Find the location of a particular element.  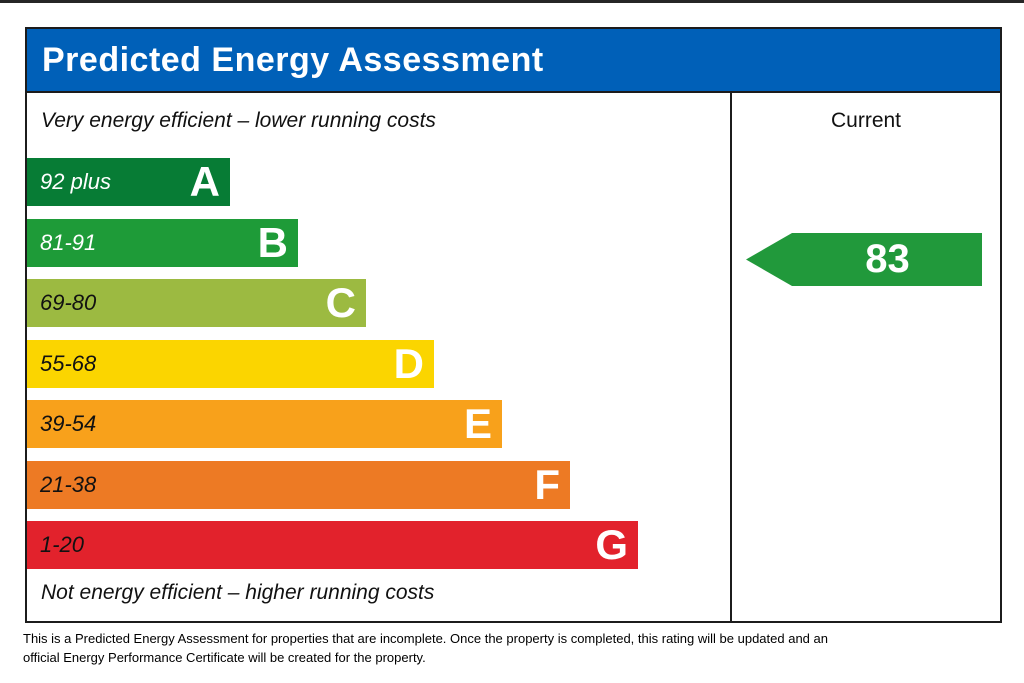

left-arrow-icon is located at coordinates (864, 259).